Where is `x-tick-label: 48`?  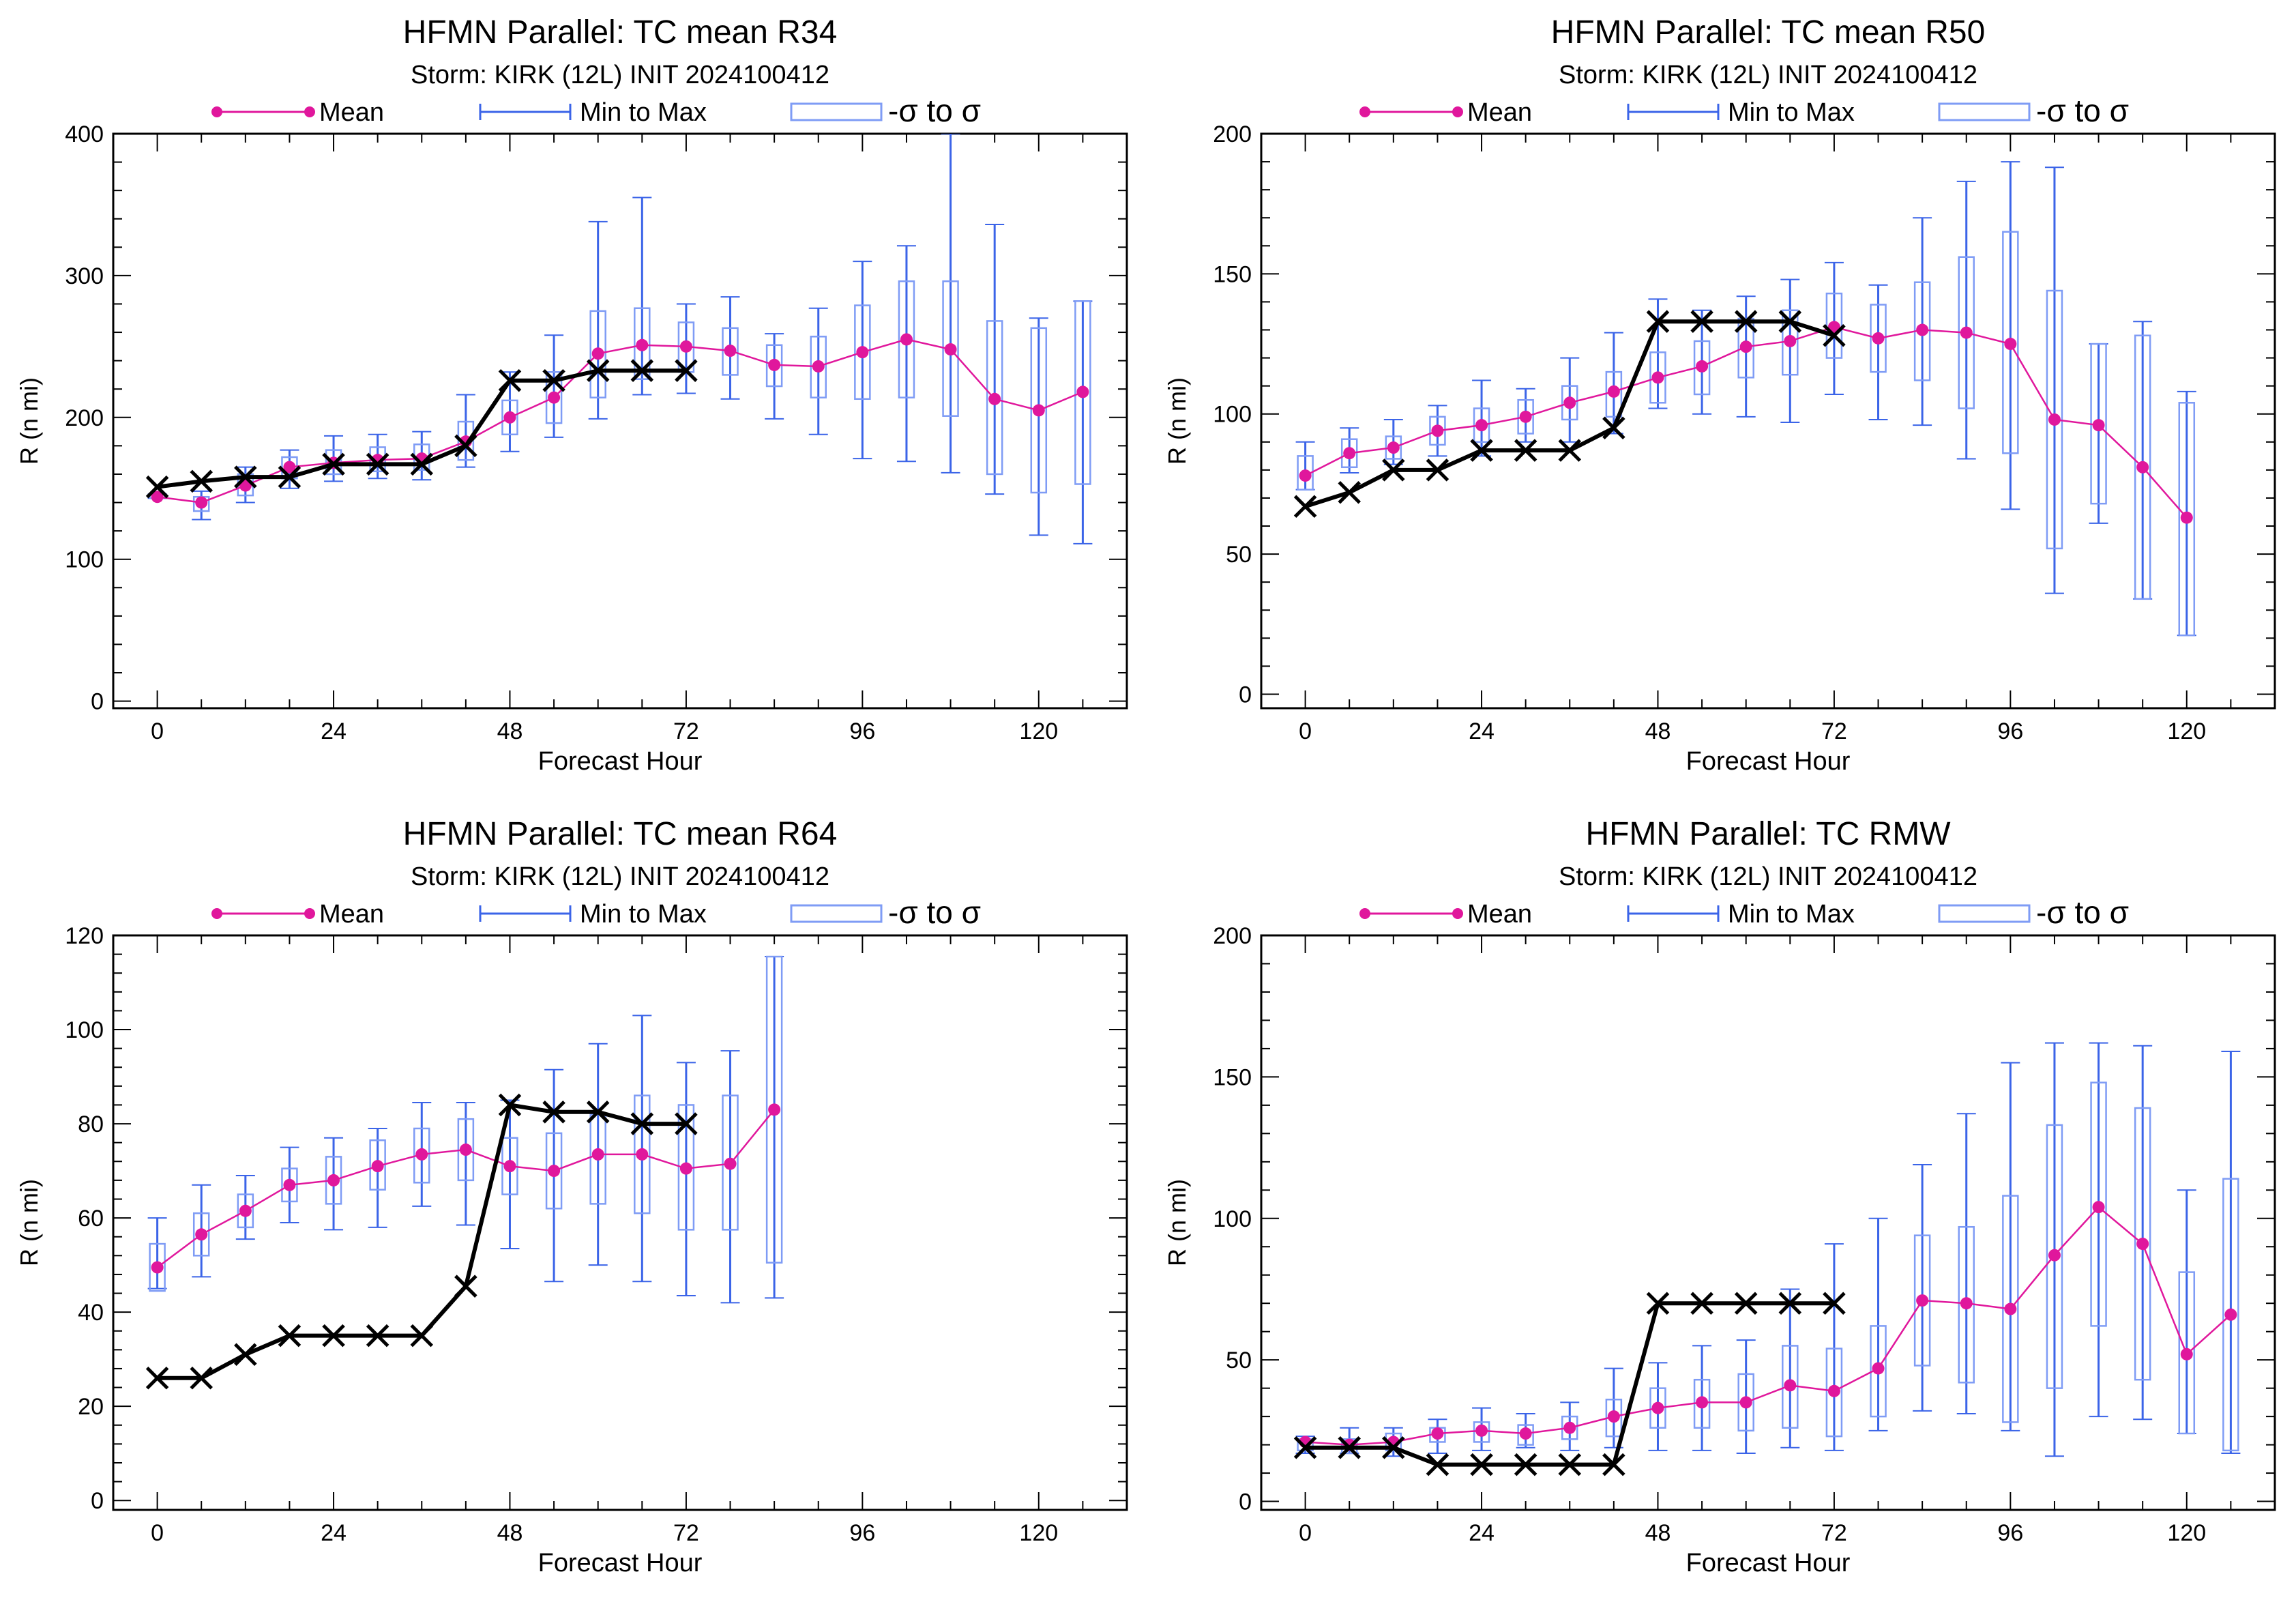 x-tick-label: 48 is located at coordinates (510, 731).